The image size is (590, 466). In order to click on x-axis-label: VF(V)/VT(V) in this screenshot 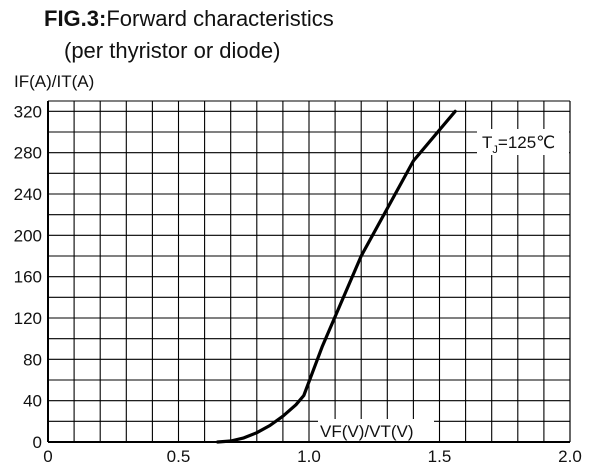, I will do `click(367, 431)`.